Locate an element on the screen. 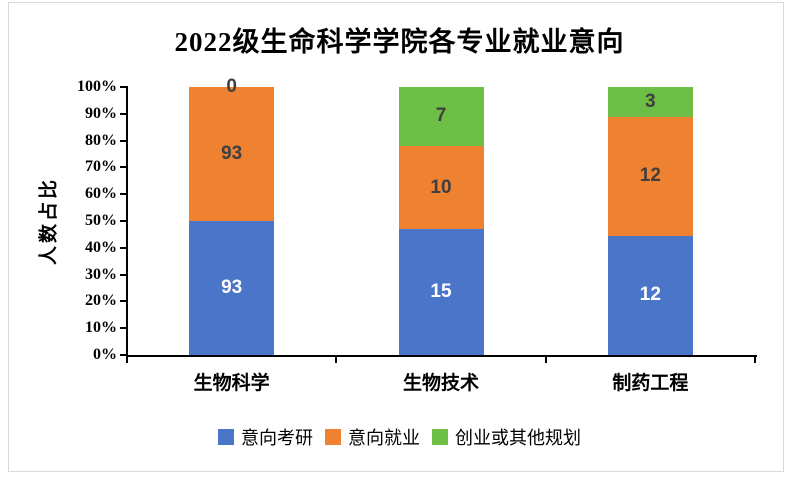  y-tick-label: 20% is located at coordinates (101, 301).